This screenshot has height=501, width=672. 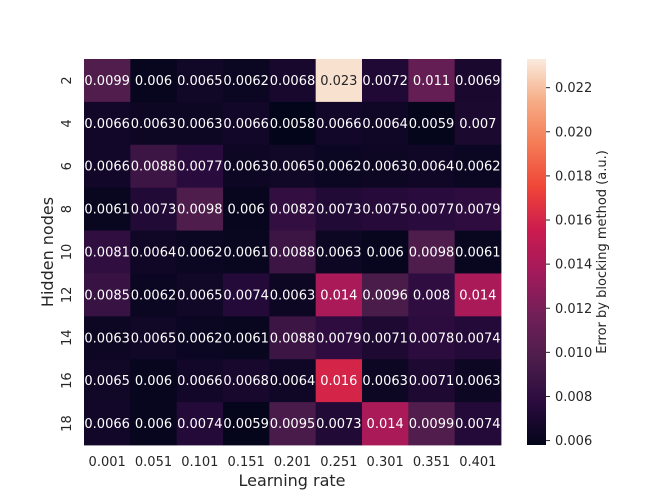 I want to click on x-tick-label: 0.351, so click(x=431, y=462).